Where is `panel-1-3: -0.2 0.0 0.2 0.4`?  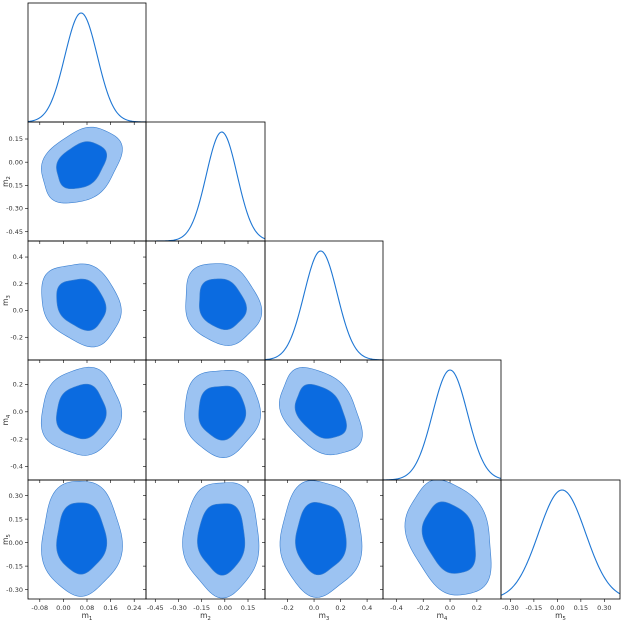
panel-1-3: -0.2 0.0 0.2 0.4 is located at coordinates (78, 301).